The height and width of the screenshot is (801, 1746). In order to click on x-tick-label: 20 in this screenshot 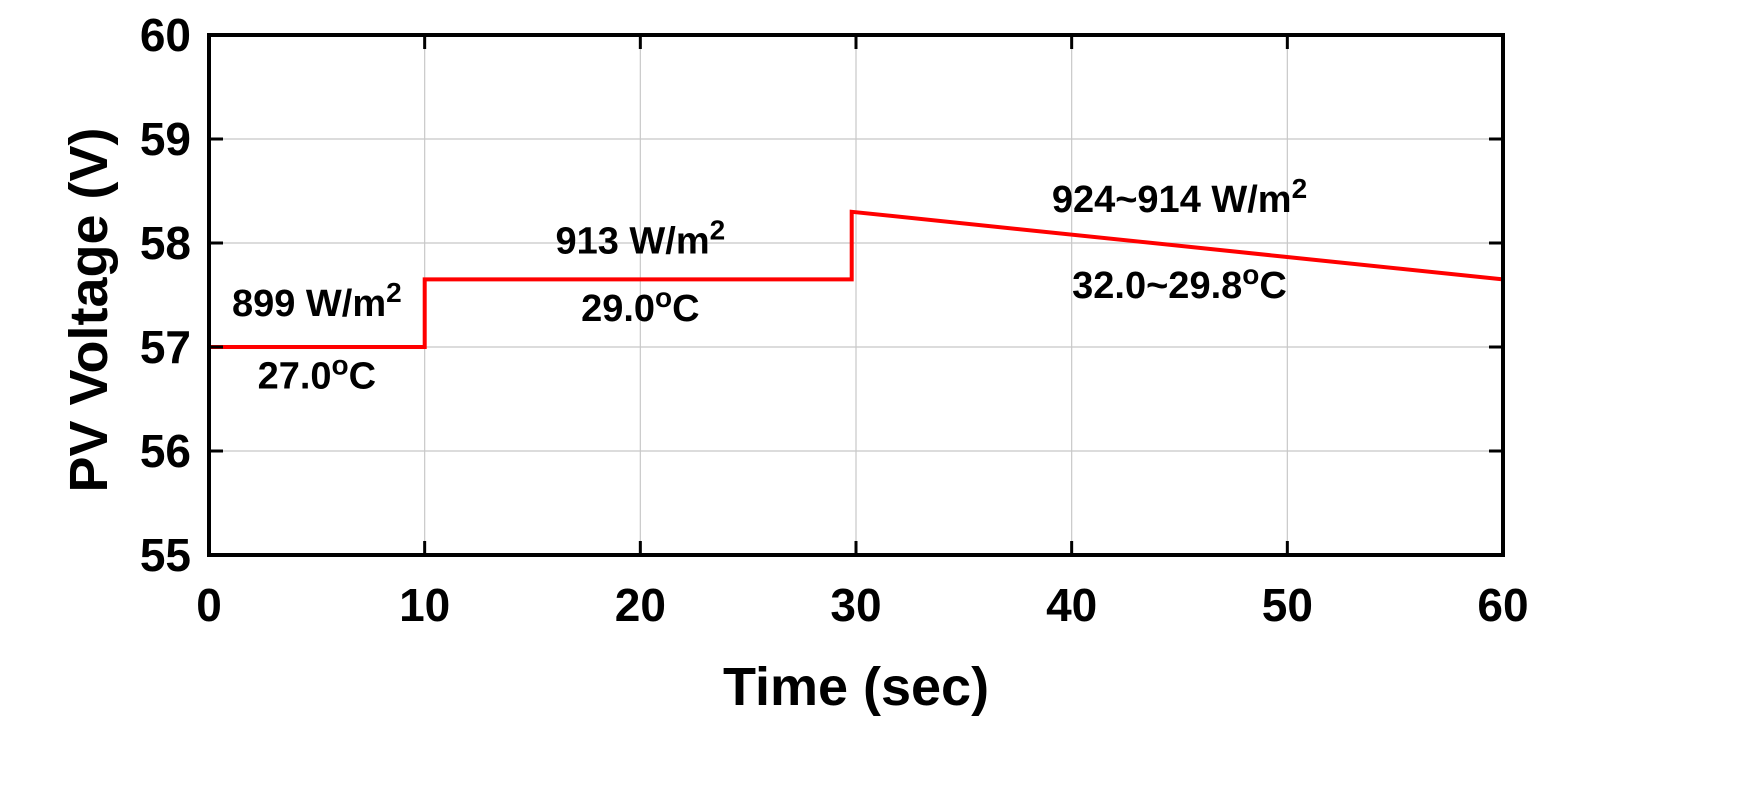, I will do `click(640, 605)`.